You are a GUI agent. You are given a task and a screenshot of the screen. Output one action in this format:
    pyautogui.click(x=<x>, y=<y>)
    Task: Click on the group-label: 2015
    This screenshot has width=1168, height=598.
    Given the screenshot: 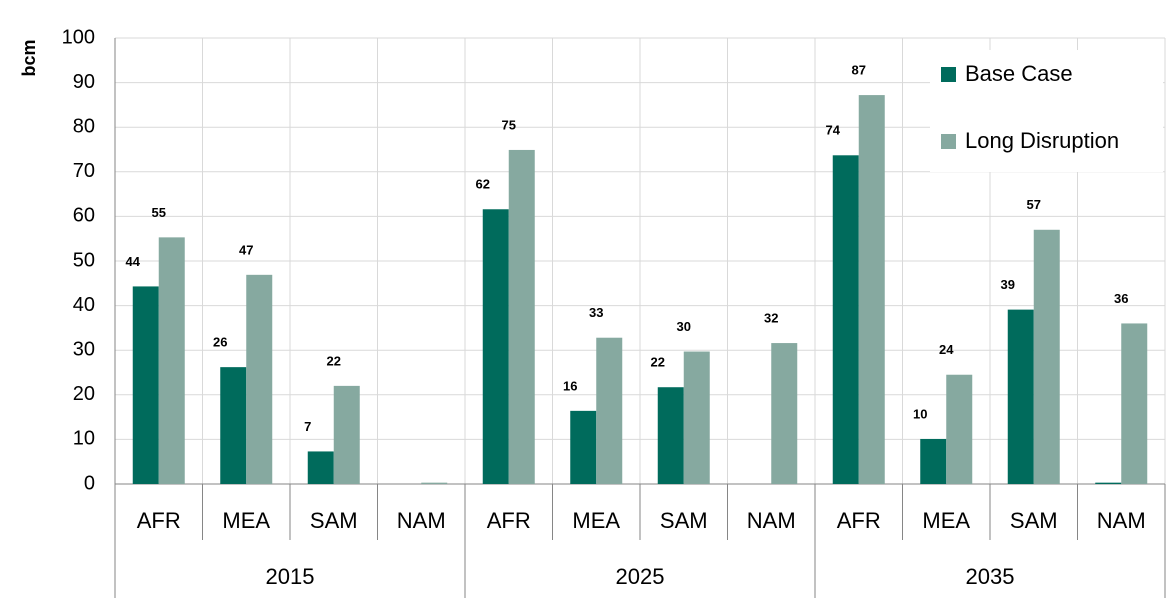 What is the action you would take?
    pyautogui.click(x=290, y=576)
    